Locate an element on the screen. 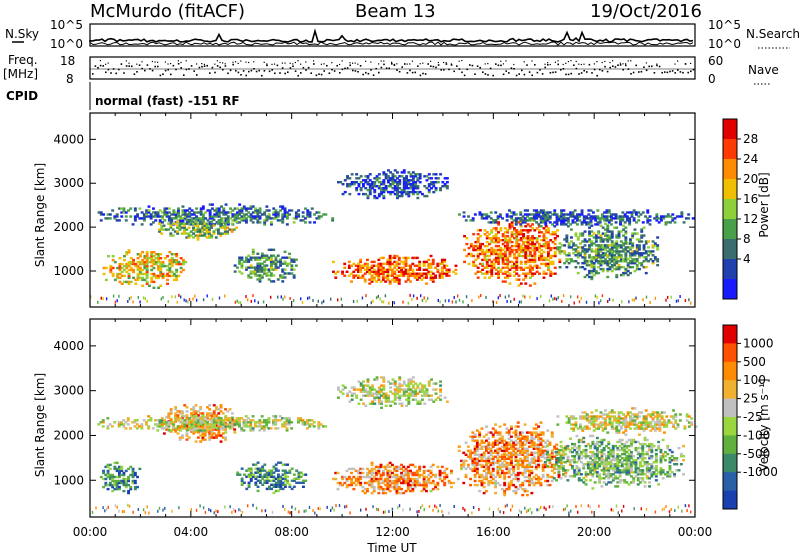 This screenshot has height=554, width=800. power-near-range-speckle is located at coordinates (391, 299).